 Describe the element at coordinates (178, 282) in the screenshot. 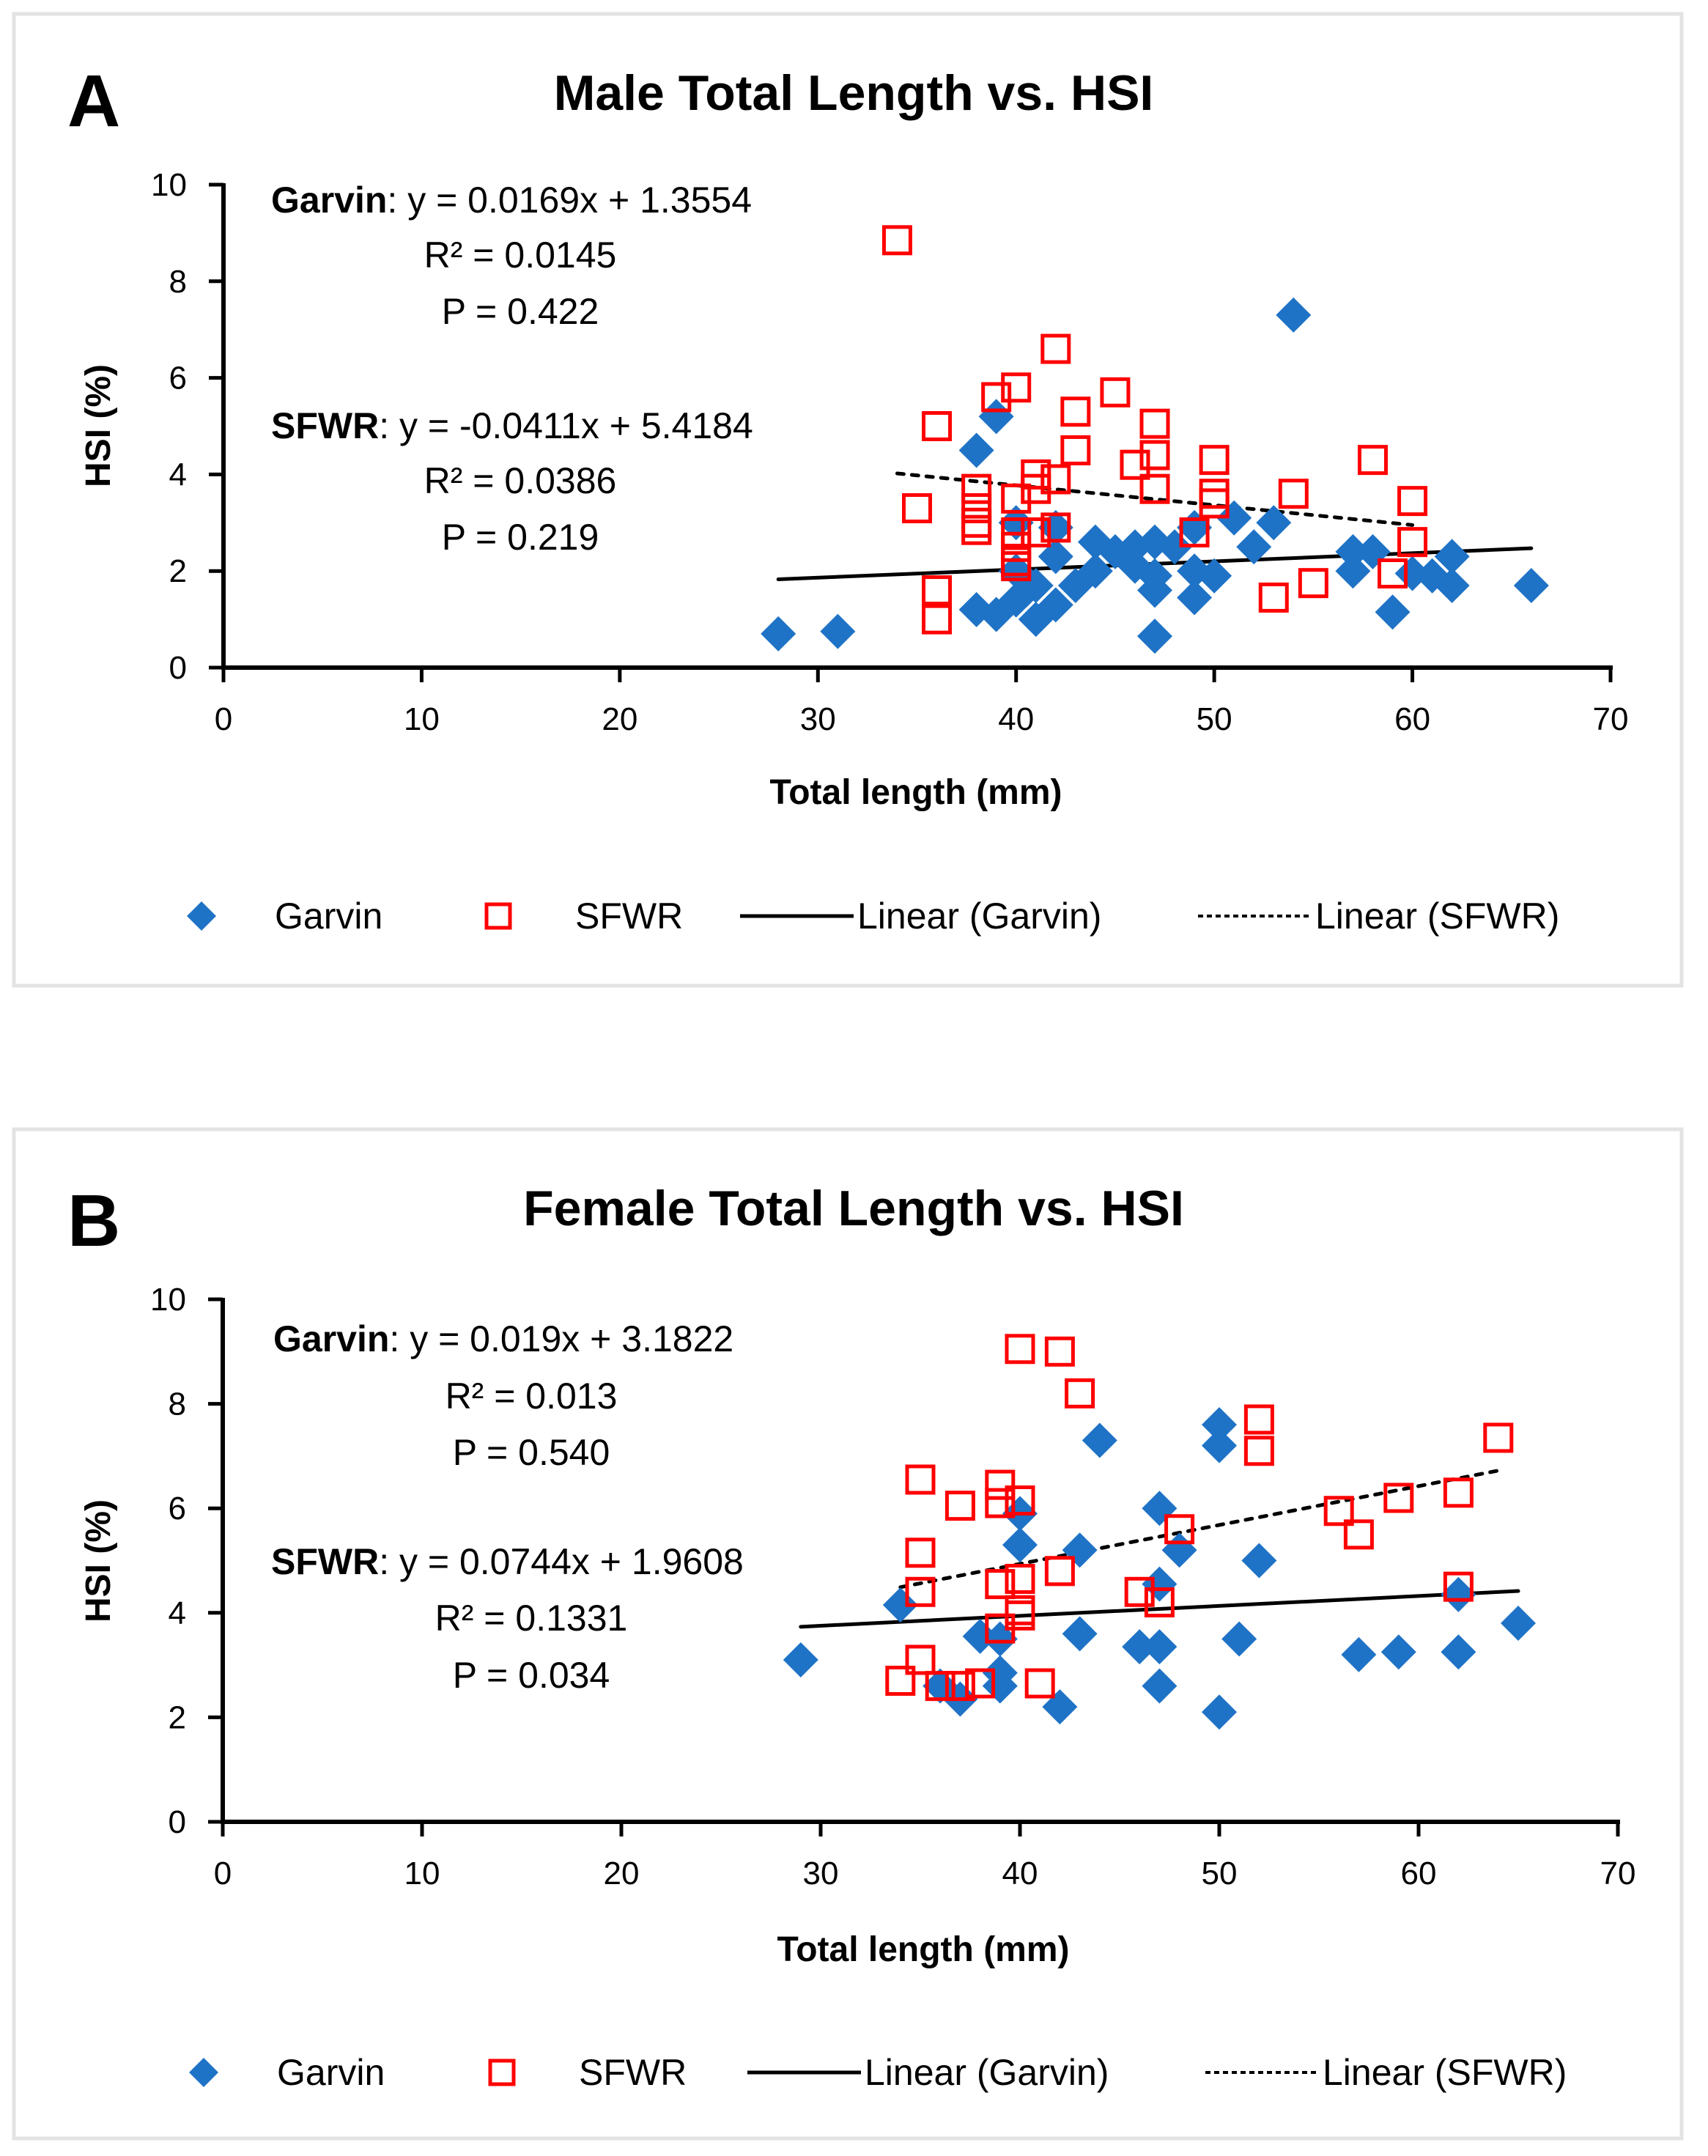

I see `y-tick-label: 8` at that location.